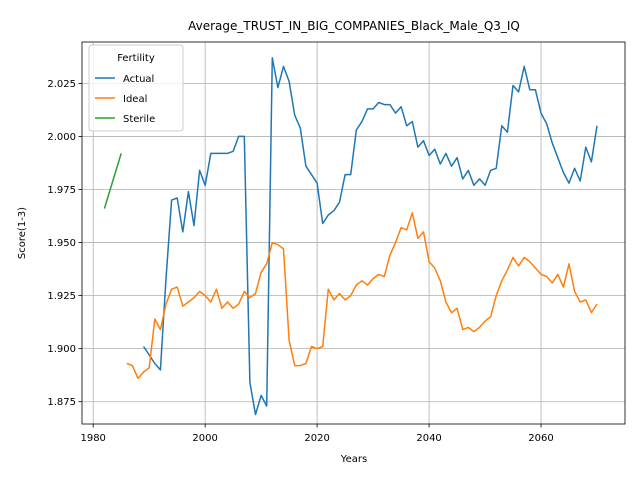  Describe the element at coordinates (61, 137) in the screenshot. I see `y-tick-label: 2.000` at that location.